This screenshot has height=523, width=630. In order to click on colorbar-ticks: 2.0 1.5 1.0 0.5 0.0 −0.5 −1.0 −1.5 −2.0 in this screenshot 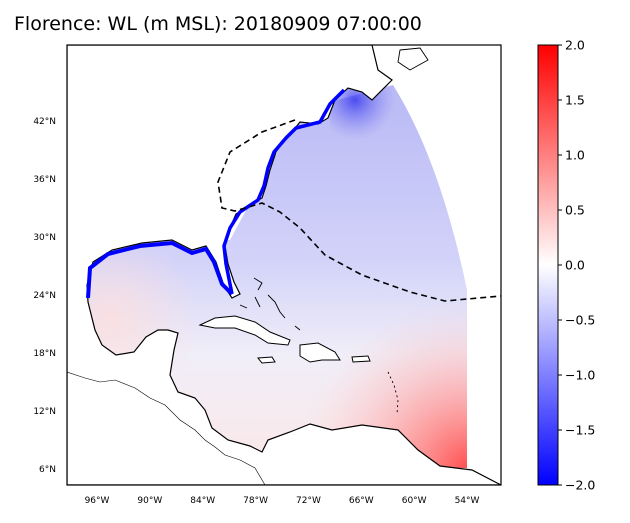, I will do `click(576, 265)`.